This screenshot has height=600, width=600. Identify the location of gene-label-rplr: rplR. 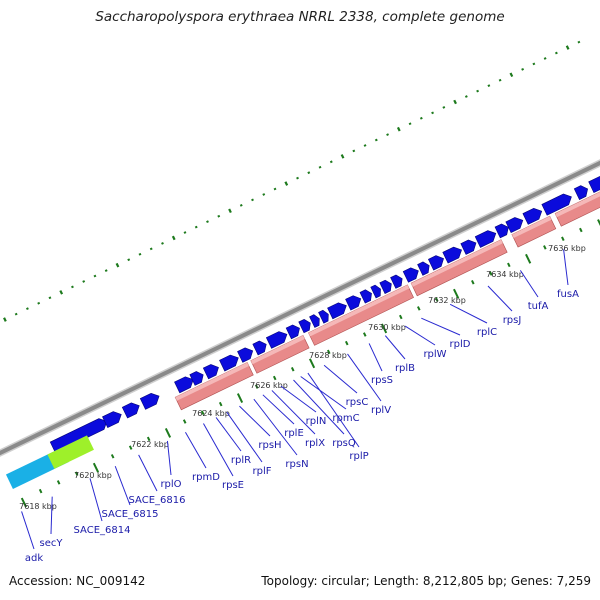
(241, 460).